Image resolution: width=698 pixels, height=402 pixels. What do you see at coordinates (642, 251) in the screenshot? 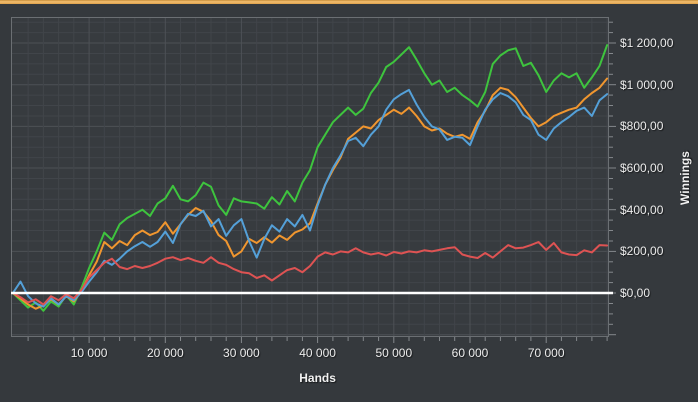
I see `y-axis-tick-label: $200,00` at bounding box center [642, 251].